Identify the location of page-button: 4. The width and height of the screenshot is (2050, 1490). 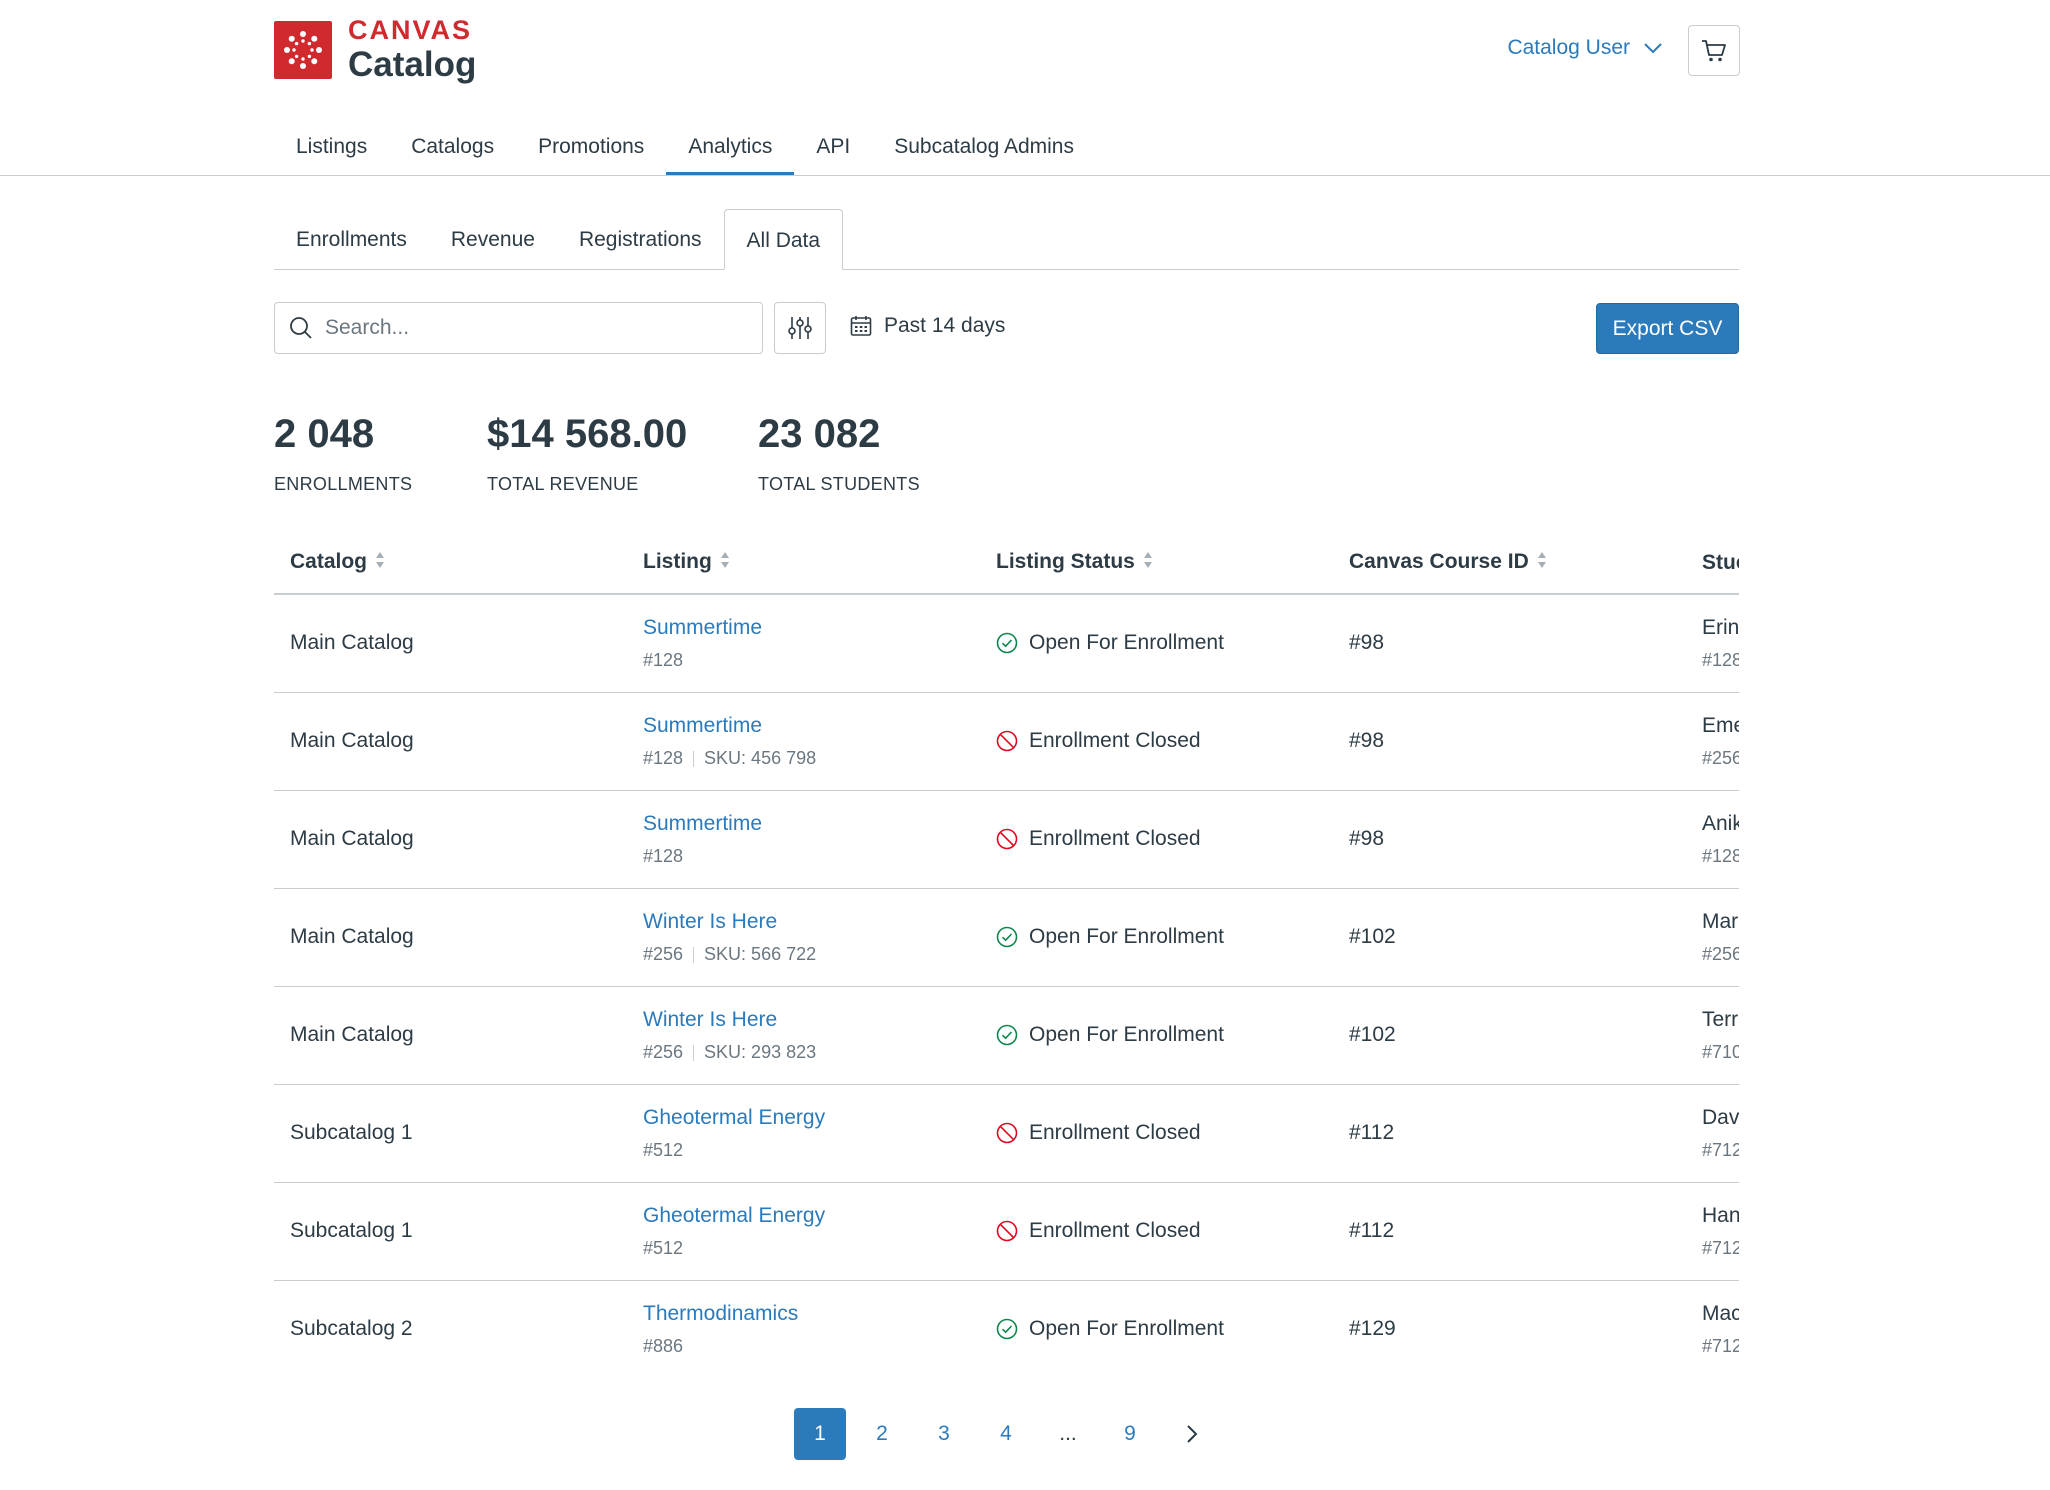
(1006, 1433).